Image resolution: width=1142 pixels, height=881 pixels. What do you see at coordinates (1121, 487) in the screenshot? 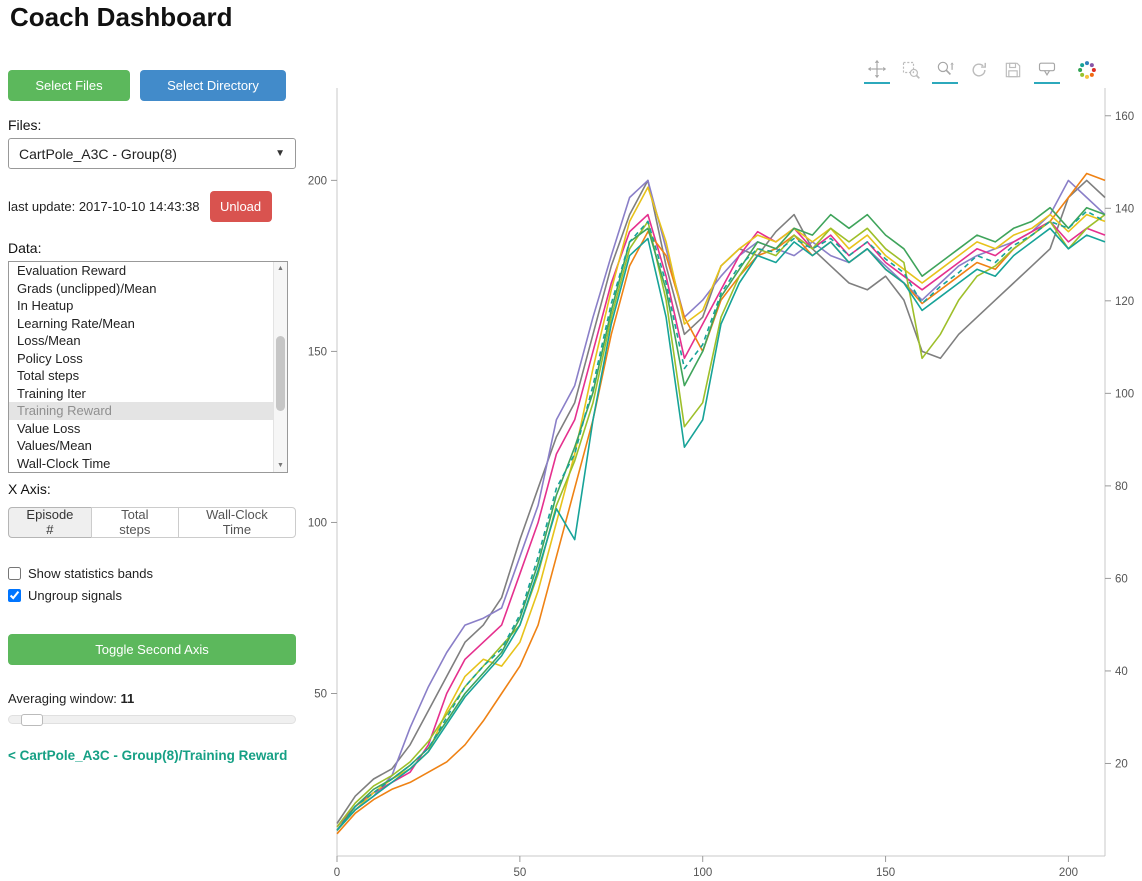
I see `svg-text: 80` at bounding box center [1121, 487].